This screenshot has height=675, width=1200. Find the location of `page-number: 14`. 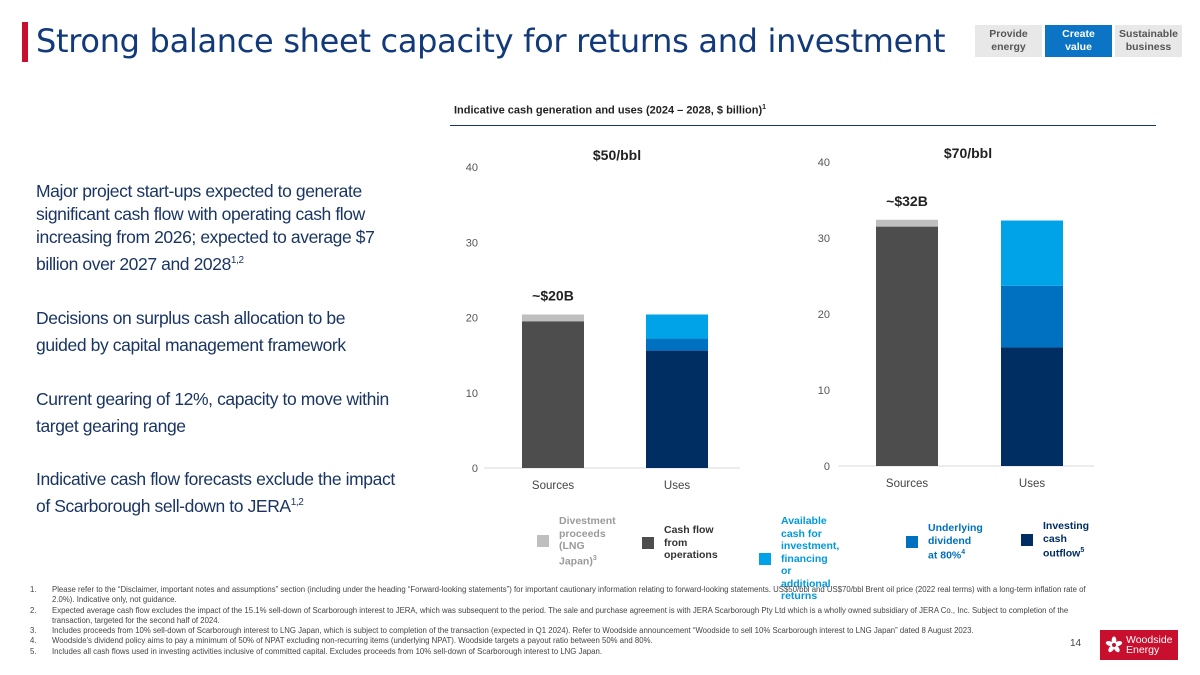

page-number: 14 is located at coordinates (1076, 643).